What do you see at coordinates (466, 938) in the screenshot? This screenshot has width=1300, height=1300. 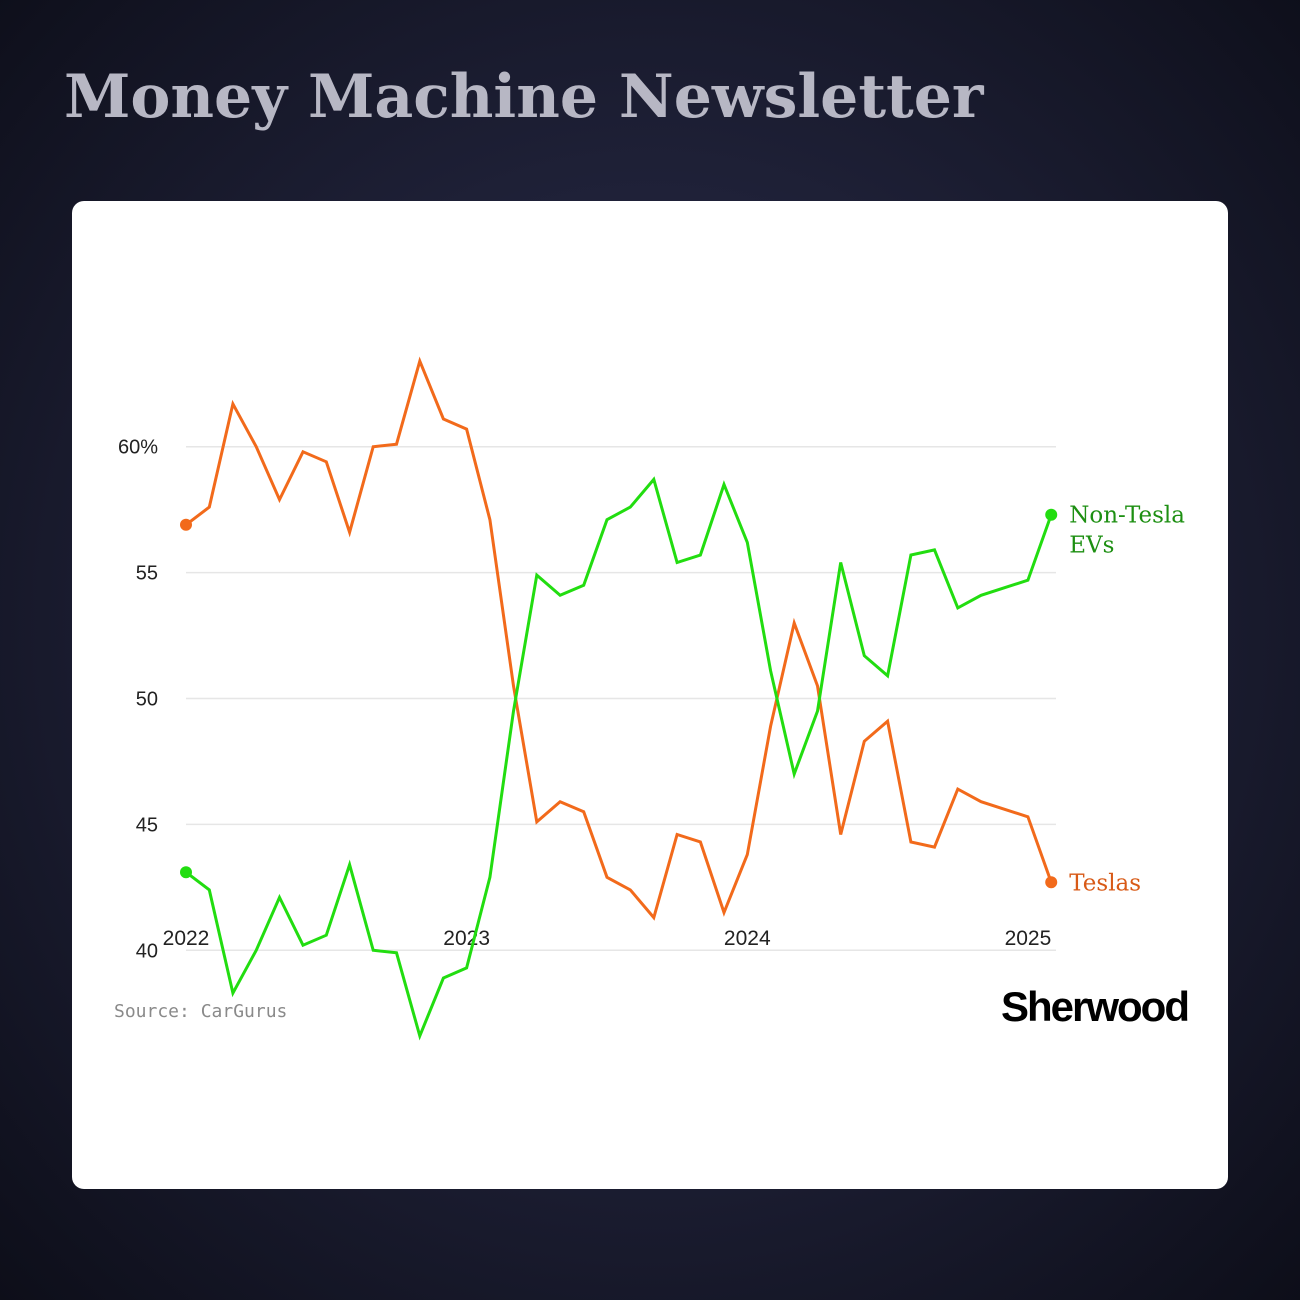 I see `x-tick-label: 2023` at bounding box center [466, 938].